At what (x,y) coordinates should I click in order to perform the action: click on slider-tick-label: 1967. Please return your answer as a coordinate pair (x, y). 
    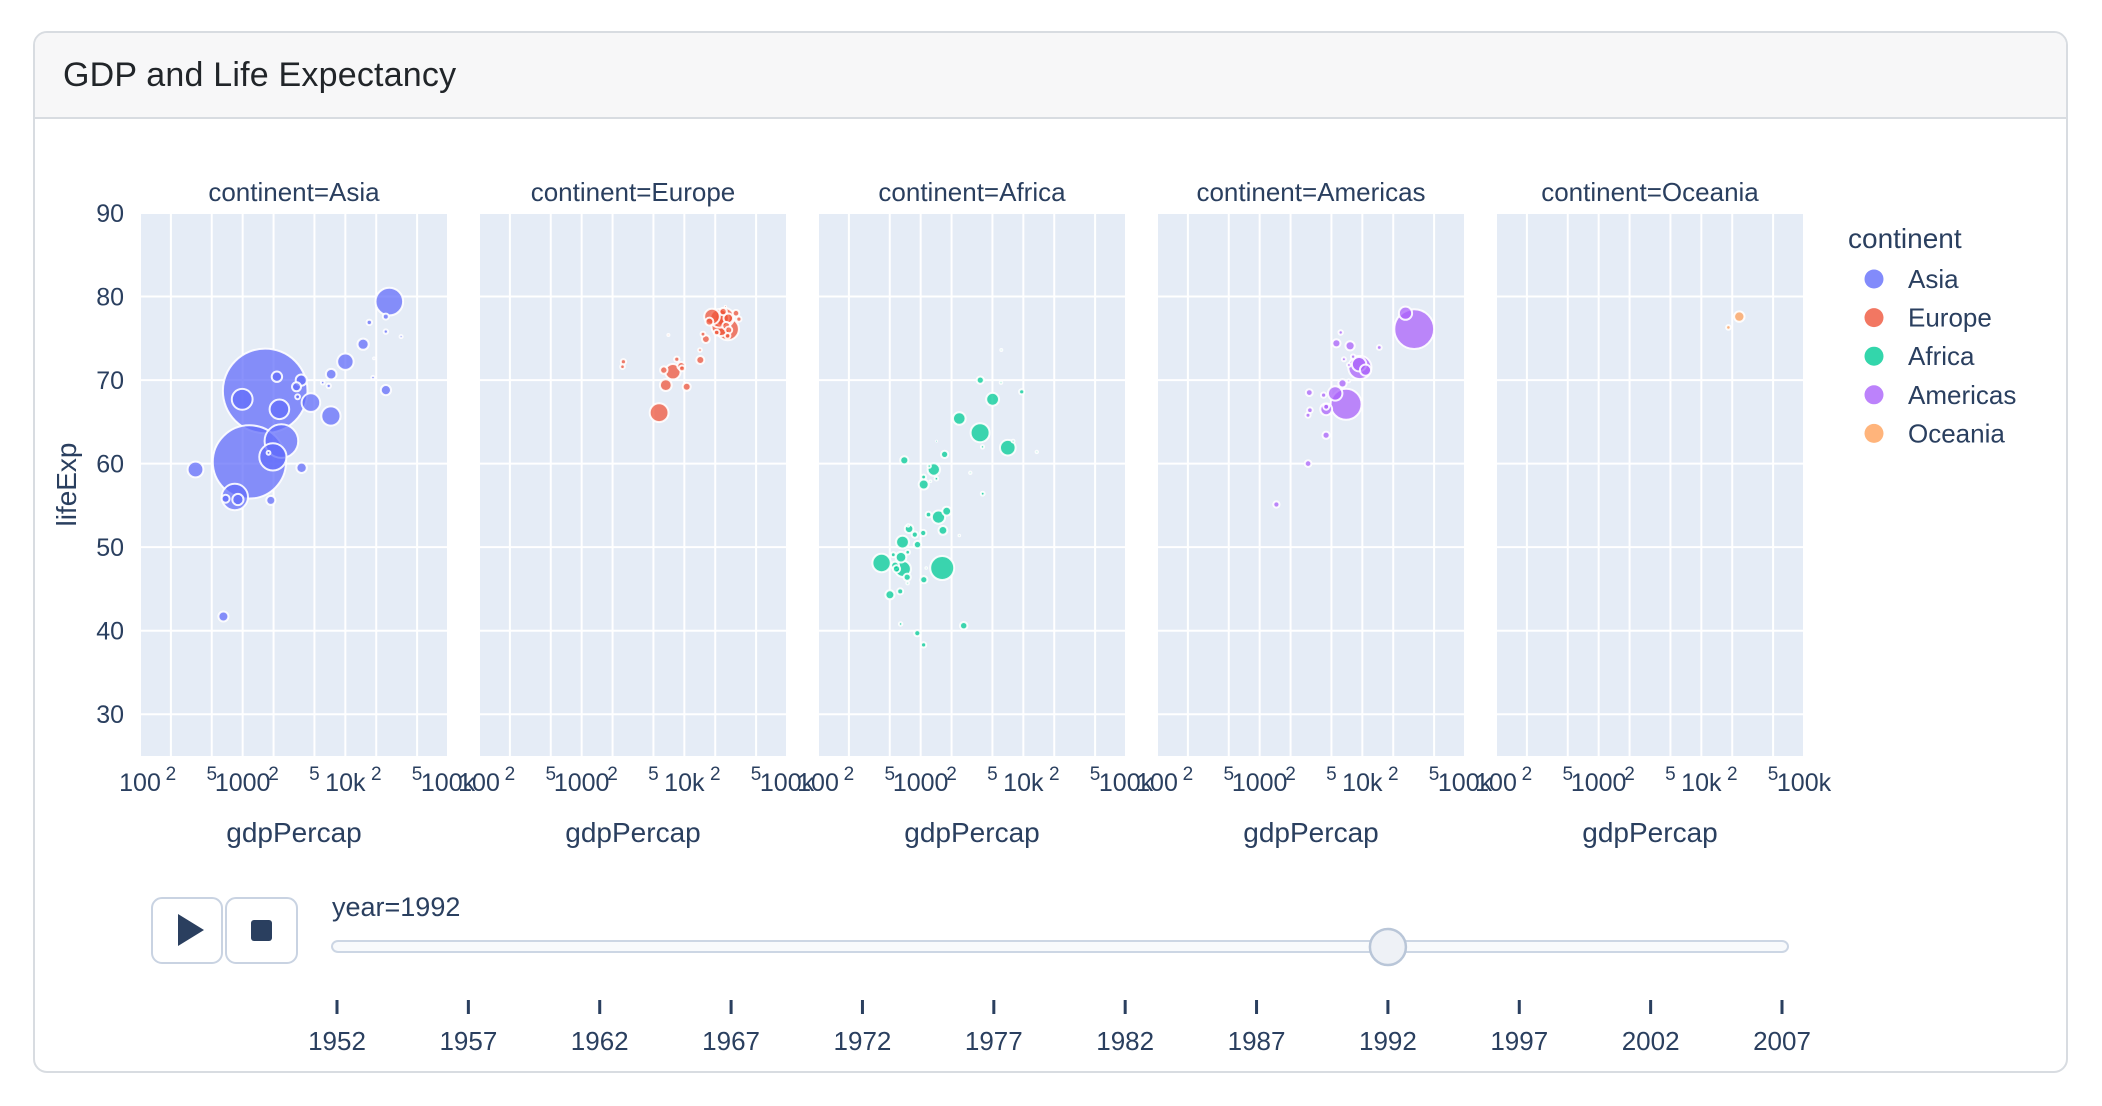
    Looking at the image, I should click on (731, 1041).